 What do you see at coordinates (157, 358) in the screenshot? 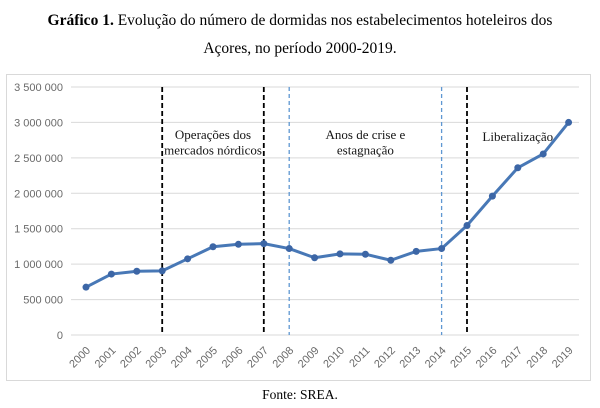
I see `x-axis-label: 2003` at bounding box center [157, 358].